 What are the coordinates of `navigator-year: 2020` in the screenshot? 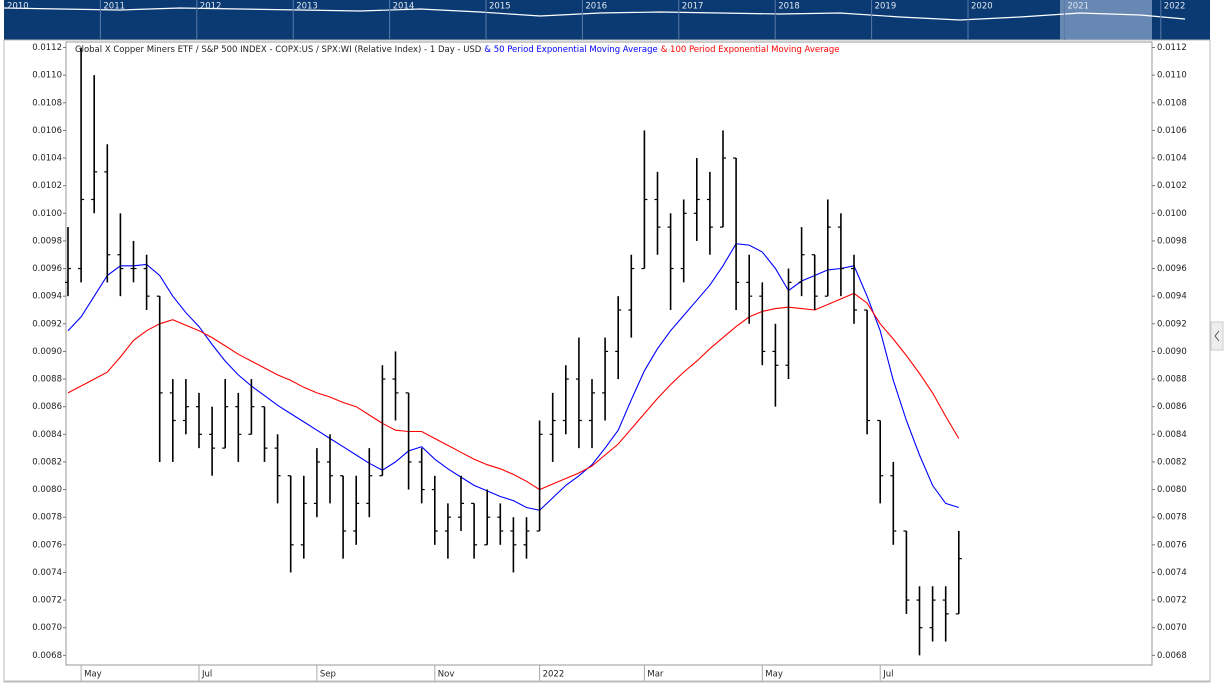 It's located at (982, 7).